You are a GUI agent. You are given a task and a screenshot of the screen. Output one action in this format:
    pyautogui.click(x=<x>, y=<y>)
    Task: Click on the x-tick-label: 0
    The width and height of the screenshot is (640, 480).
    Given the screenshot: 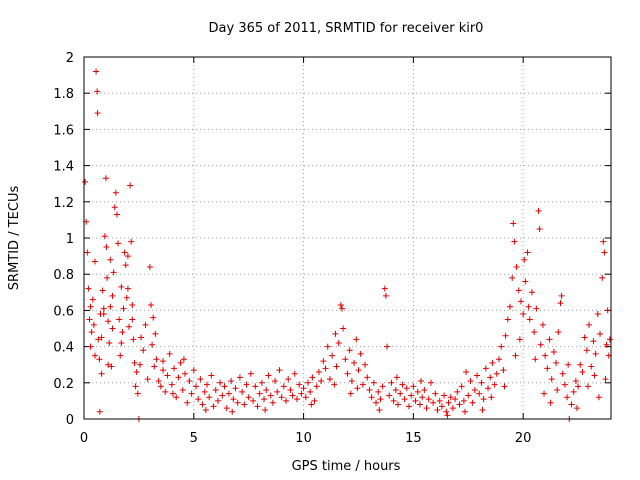 What is the action you would take?
    pyautogui.click(x=84, y=438)
    